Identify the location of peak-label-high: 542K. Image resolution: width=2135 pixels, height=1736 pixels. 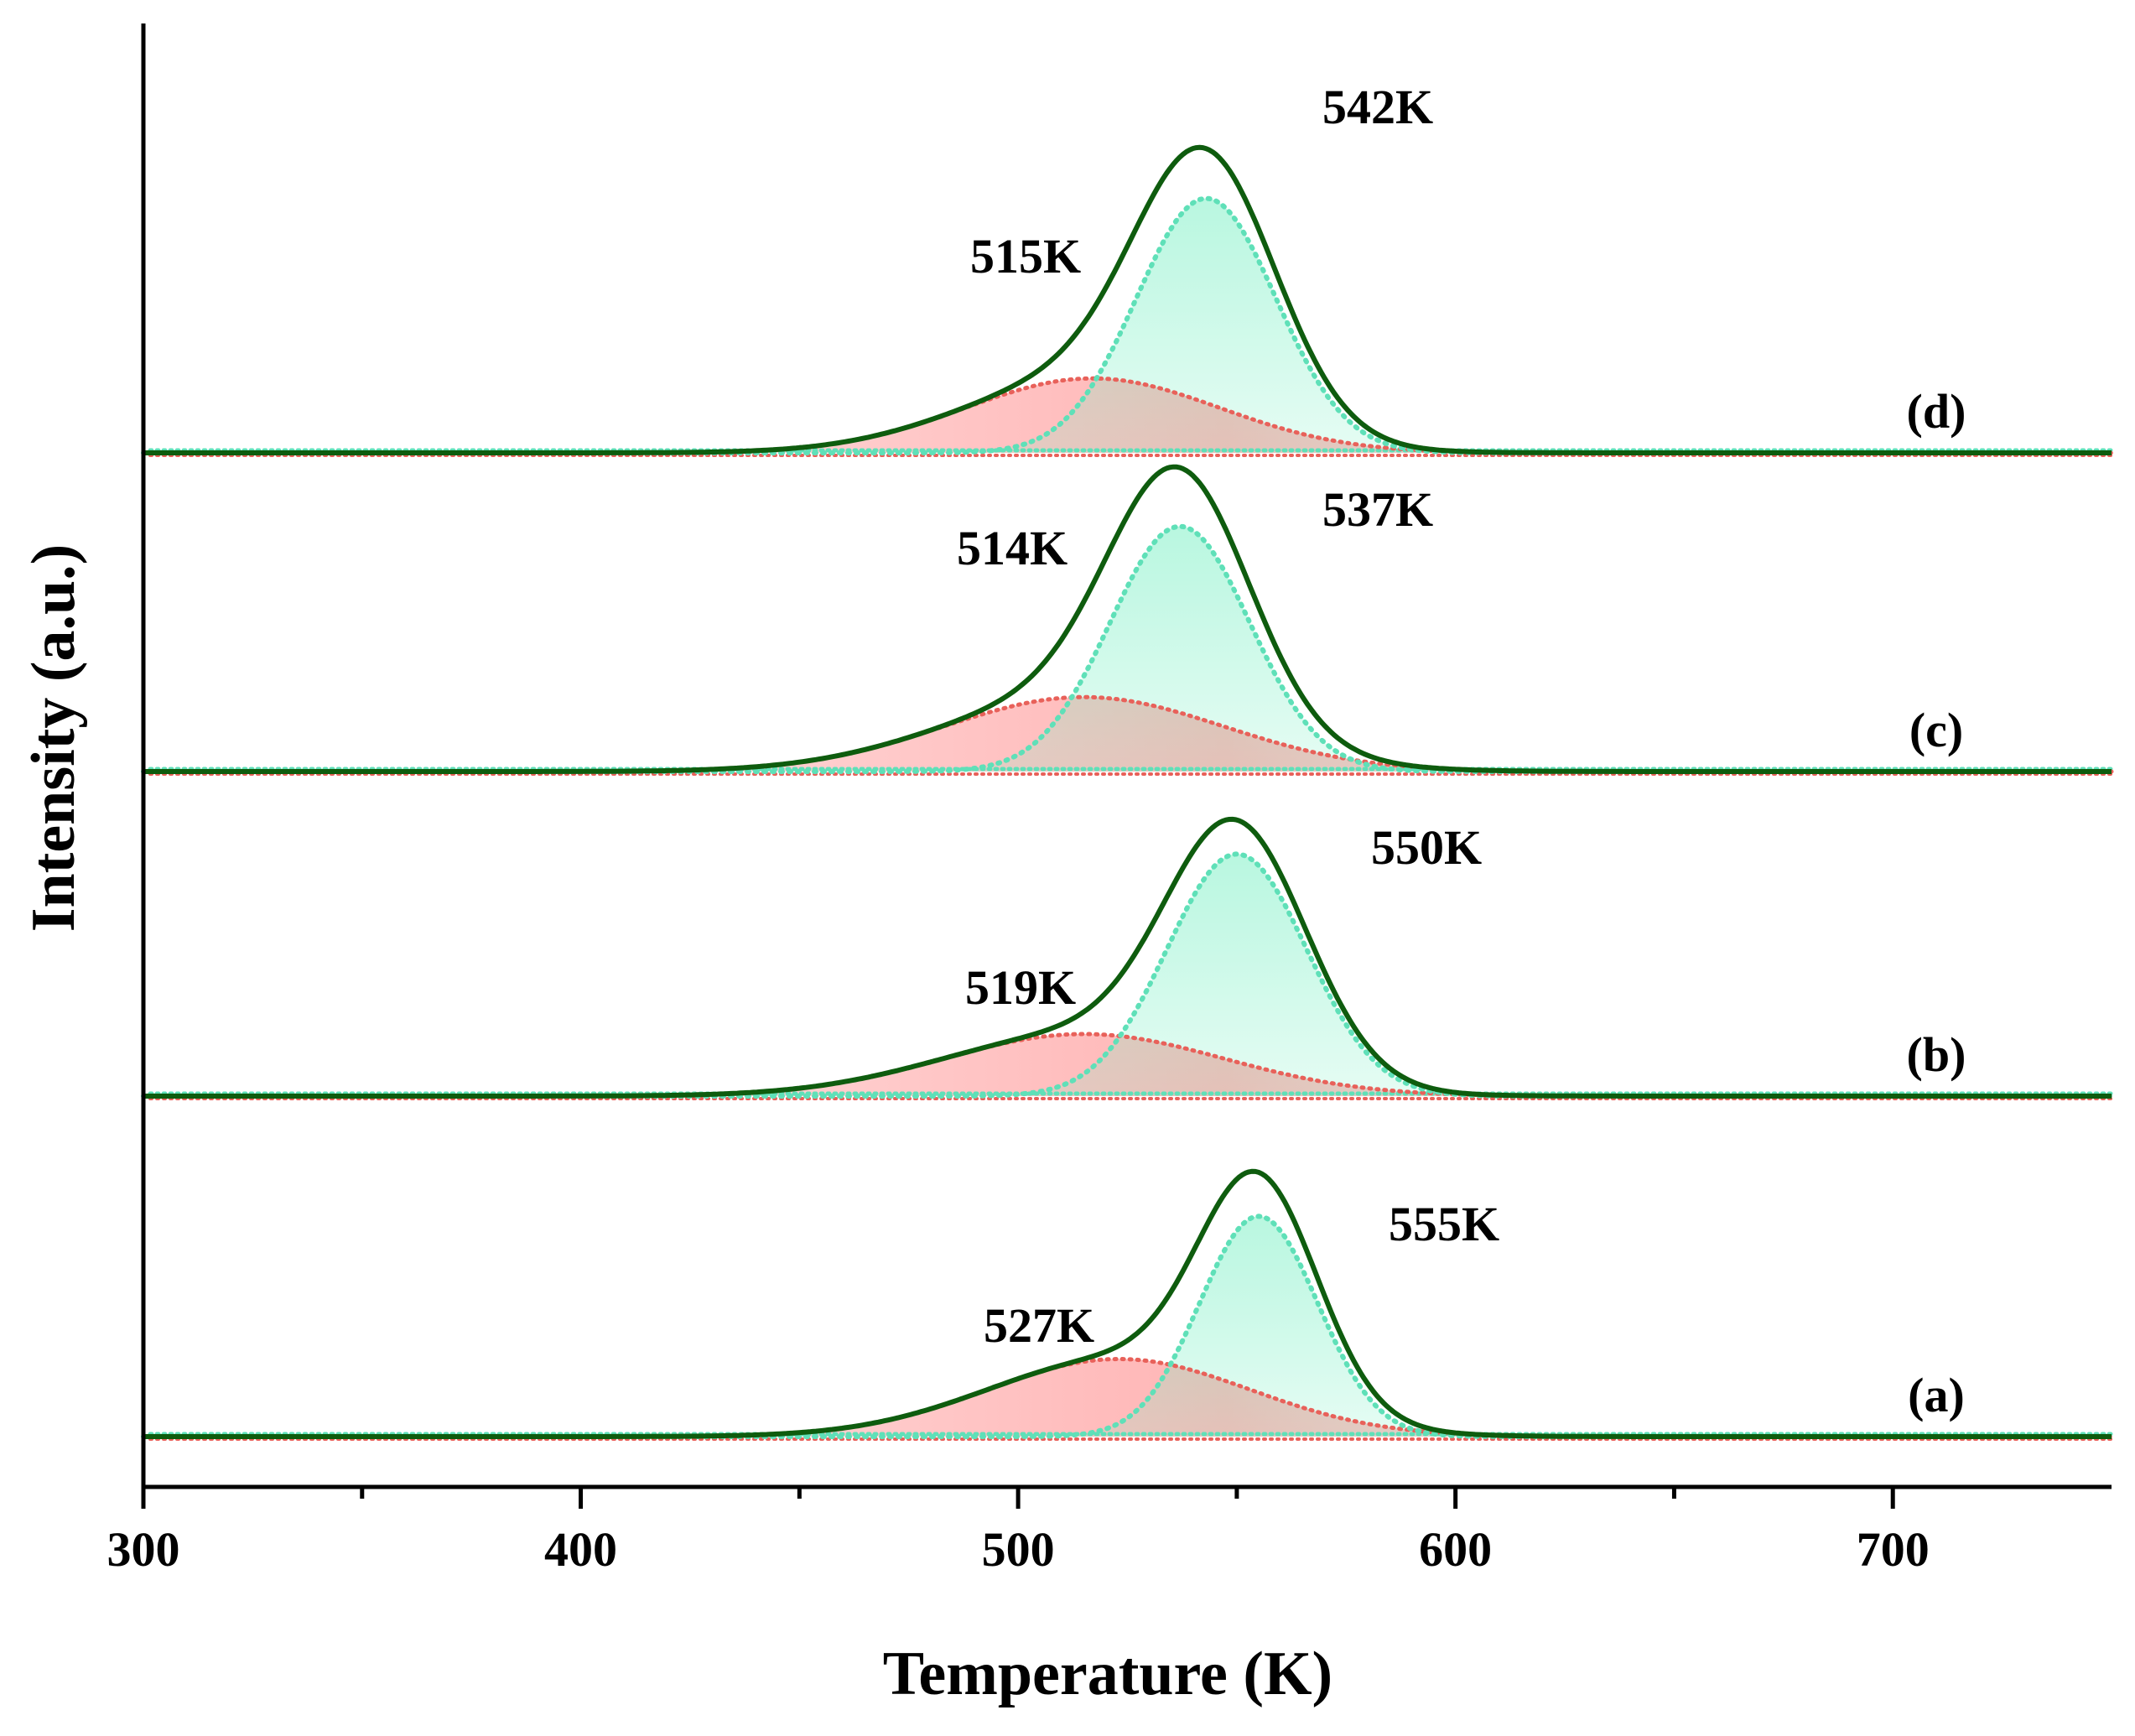
(1377, 107).